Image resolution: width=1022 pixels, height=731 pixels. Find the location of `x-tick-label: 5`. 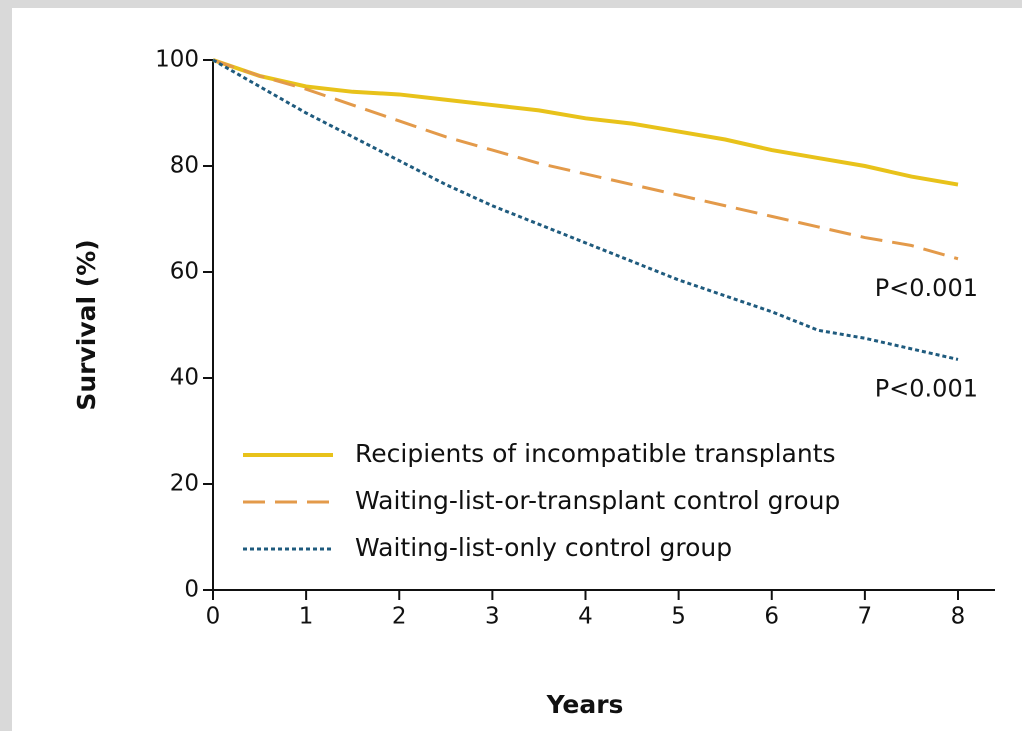

x-tick-label: 5 is located at coordinates (678, 617).